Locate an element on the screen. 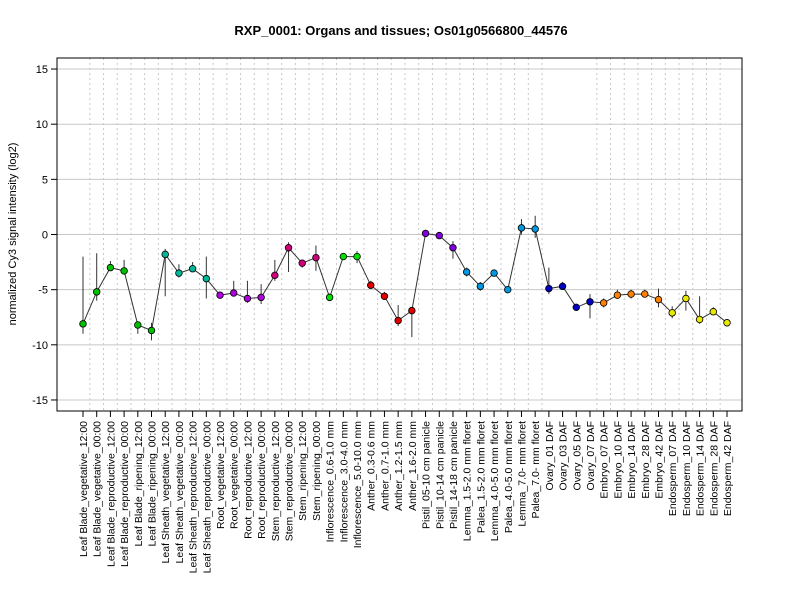 The image size is (800, 600). x-tick-label: Endosperm_14 DAF is located at coordinates (701, 468).